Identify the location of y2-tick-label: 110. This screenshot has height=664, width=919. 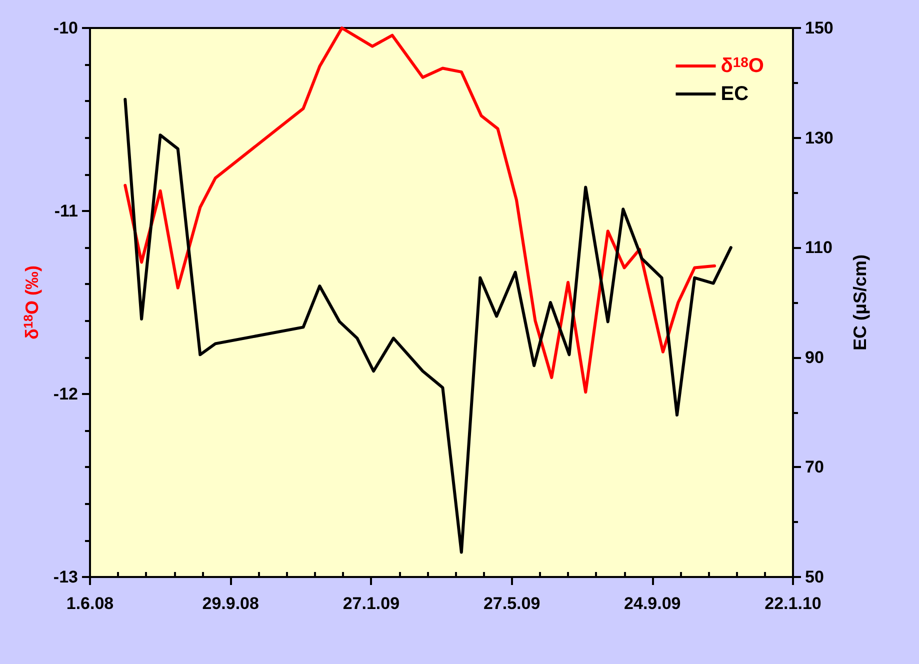
(818, 248).